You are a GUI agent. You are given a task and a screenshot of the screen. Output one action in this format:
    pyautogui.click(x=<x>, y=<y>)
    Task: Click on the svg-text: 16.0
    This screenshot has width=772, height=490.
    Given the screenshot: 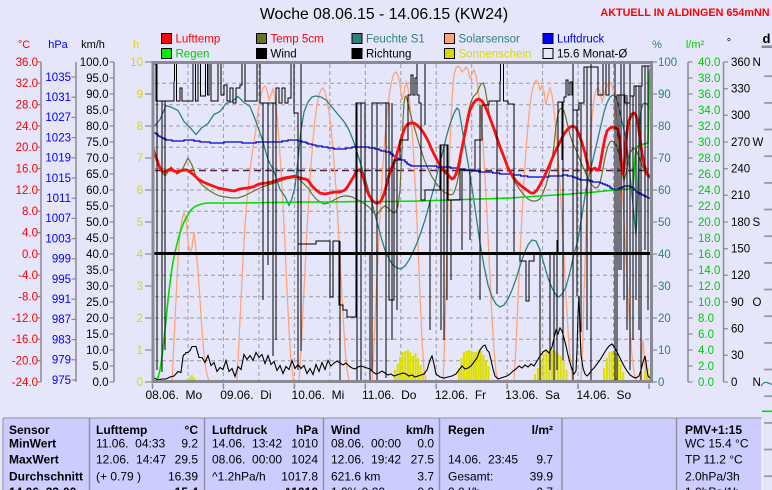 What is the action you would take?
    pyautogui.click(x=27, y=170)
    